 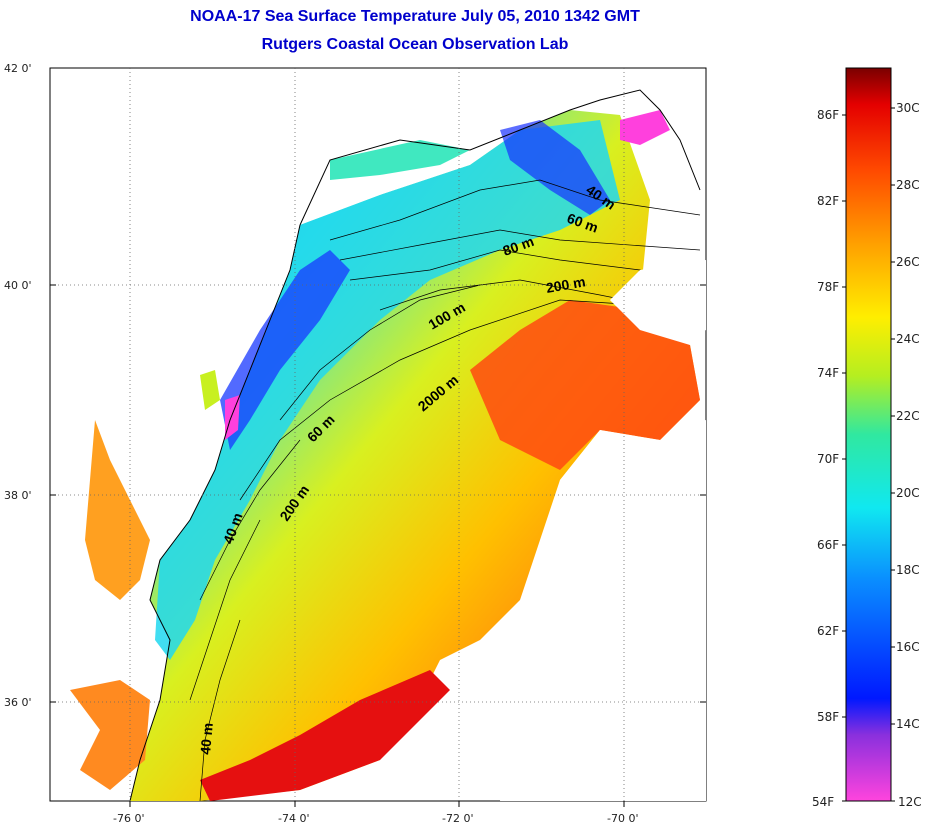 I want to click on colorbar-f-label: 82F, so click(x=828, y=201).